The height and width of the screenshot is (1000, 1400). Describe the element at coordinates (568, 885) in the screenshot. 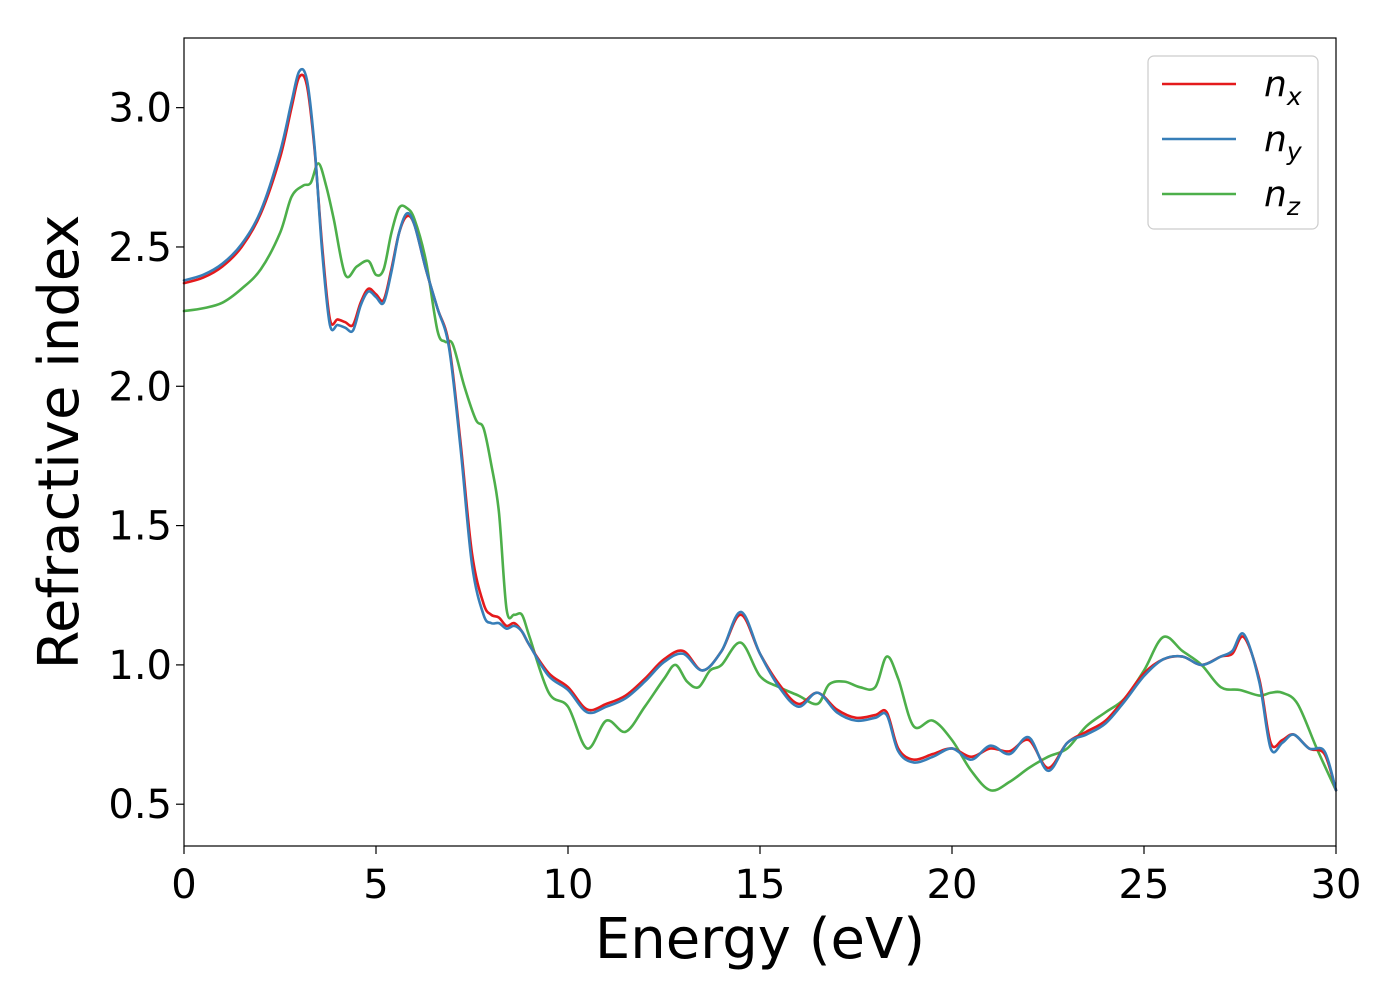

I see `x-tick-label: 10` at that location.